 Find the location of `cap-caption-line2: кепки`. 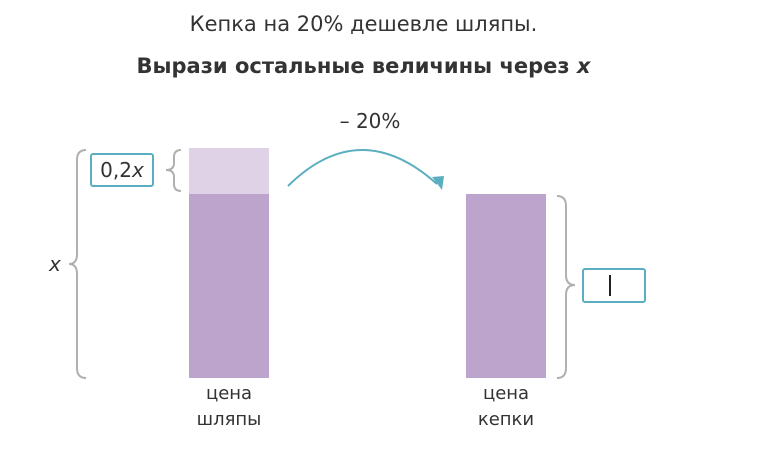

cap-caption-line2: кепки is located at coordinates (506, 419).